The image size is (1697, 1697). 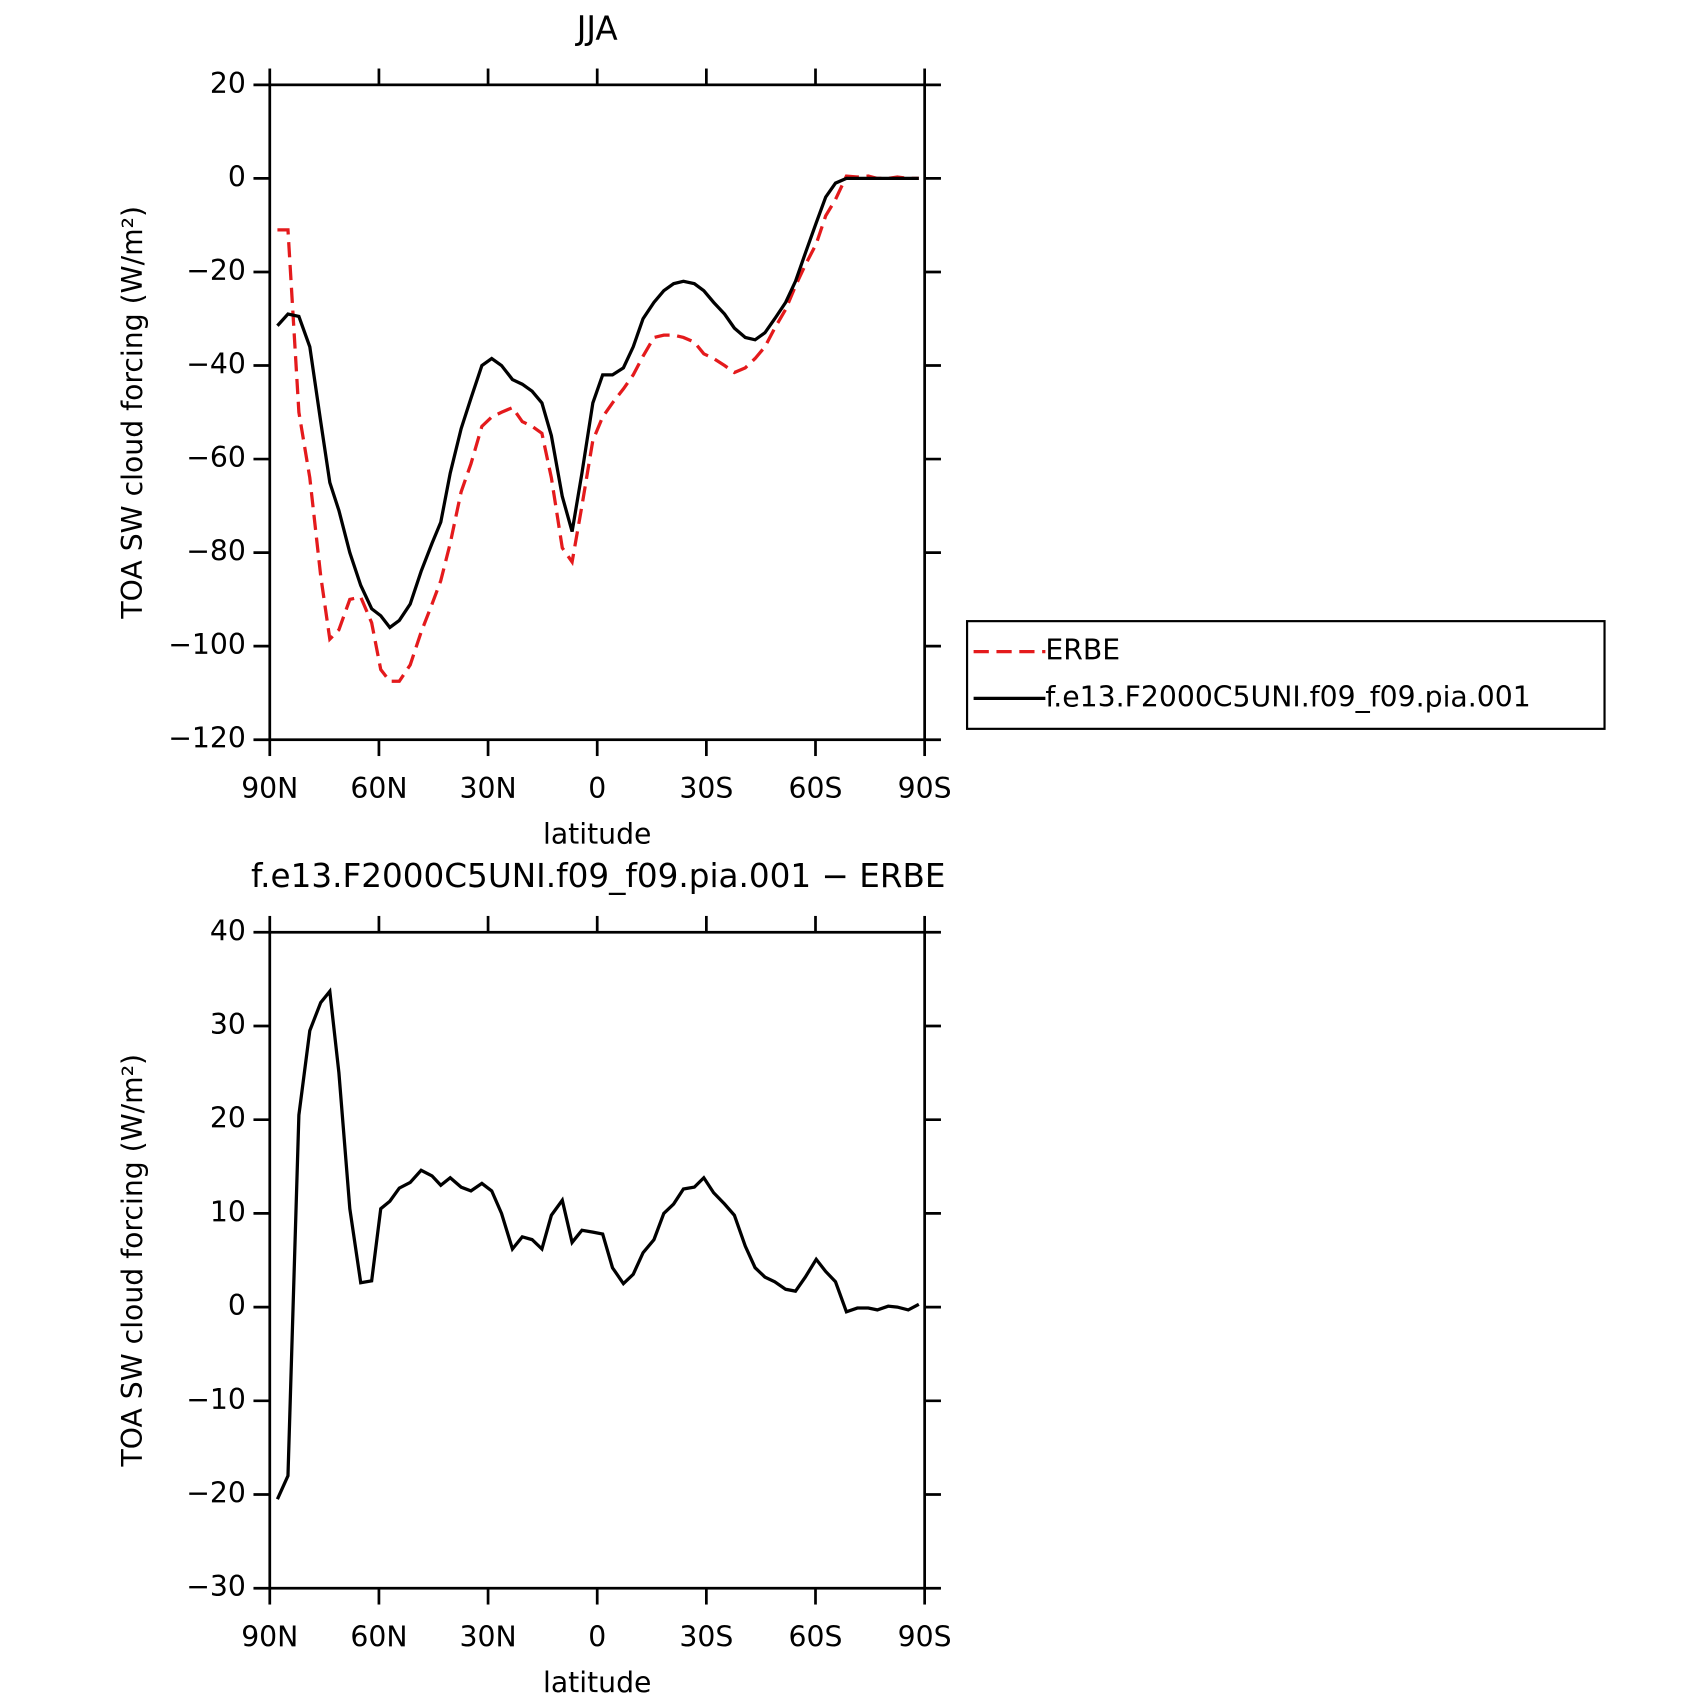 What do you see at coordinates (598, 876) in the screenshot?
I see `chart-title: f.e13.F2000C5UNI.f09_f09.pia.001 − ERBE` at bounding box center [598, 876].